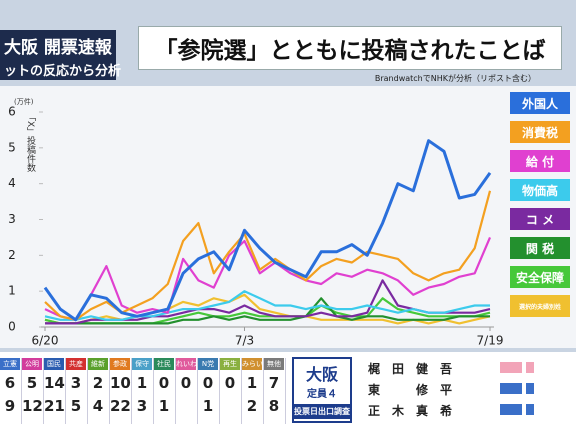 This screenshot has width=576, height=430. I want to click on legend-item: 関 税, so click(540, 248).